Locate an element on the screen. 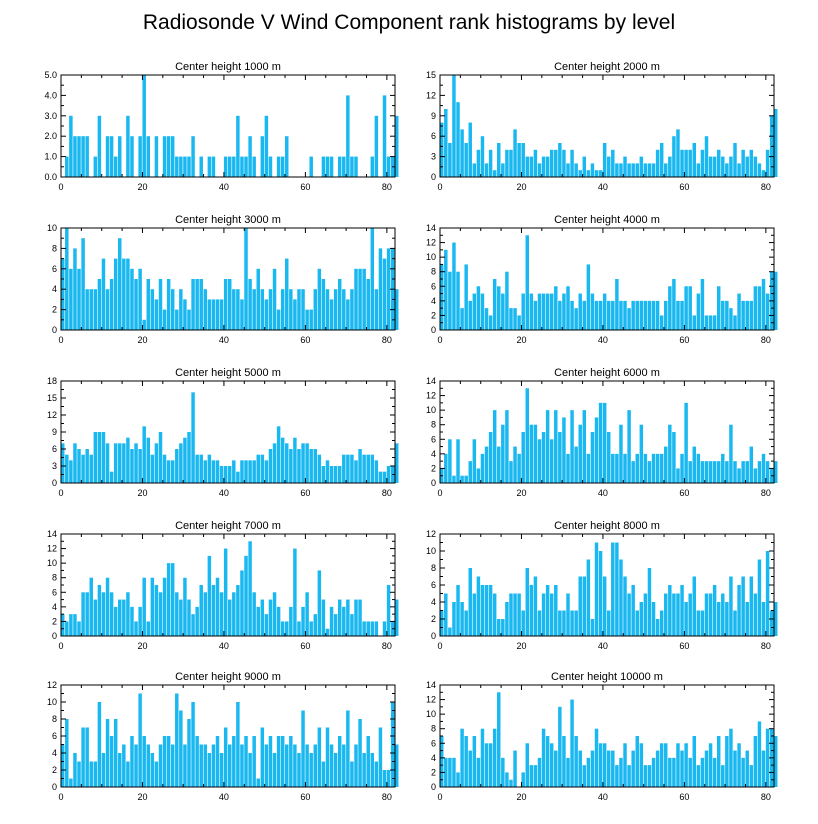  panel-title: Center height 2000 m is located at coordinates (607, 67).